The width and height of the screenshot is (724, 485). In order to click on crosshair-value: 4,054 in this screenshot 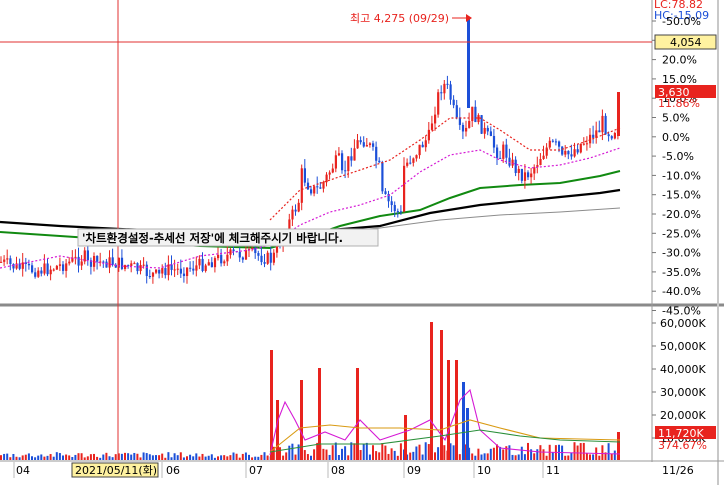, I will do `click(686, 42)`.